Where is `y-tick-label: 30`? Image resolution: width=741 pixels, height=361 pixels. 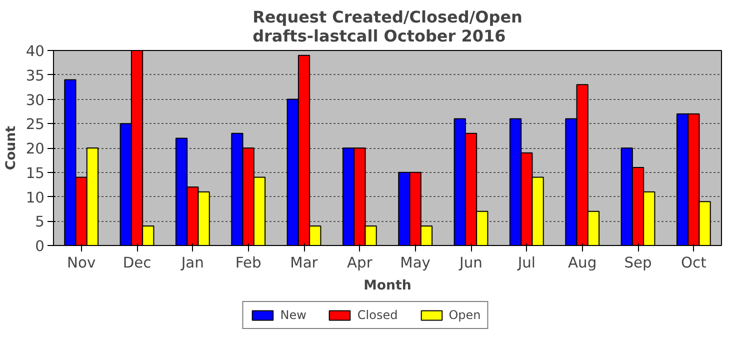 y-tick-label: 30 is located at coordinates (35, 100).